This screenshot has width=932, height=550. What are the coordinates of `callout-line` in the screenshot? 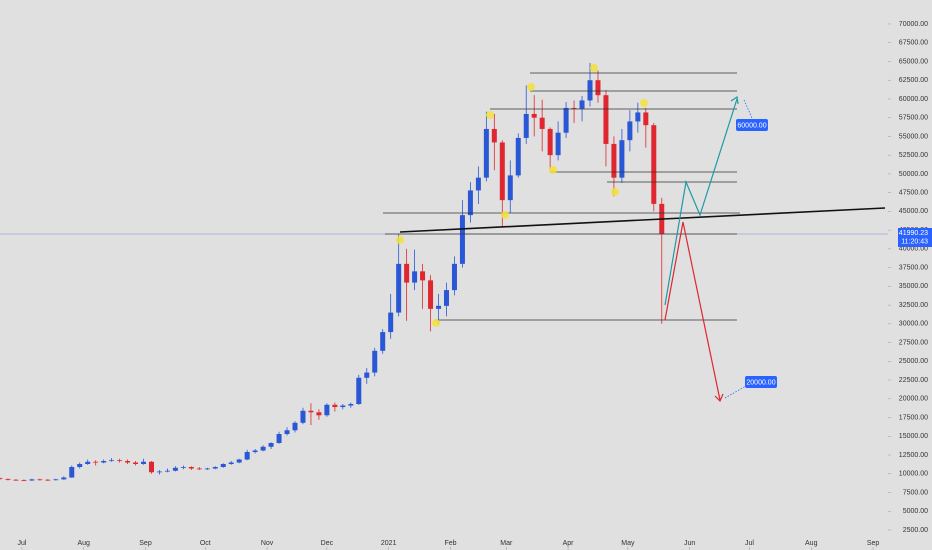 It's located at (748, 109).